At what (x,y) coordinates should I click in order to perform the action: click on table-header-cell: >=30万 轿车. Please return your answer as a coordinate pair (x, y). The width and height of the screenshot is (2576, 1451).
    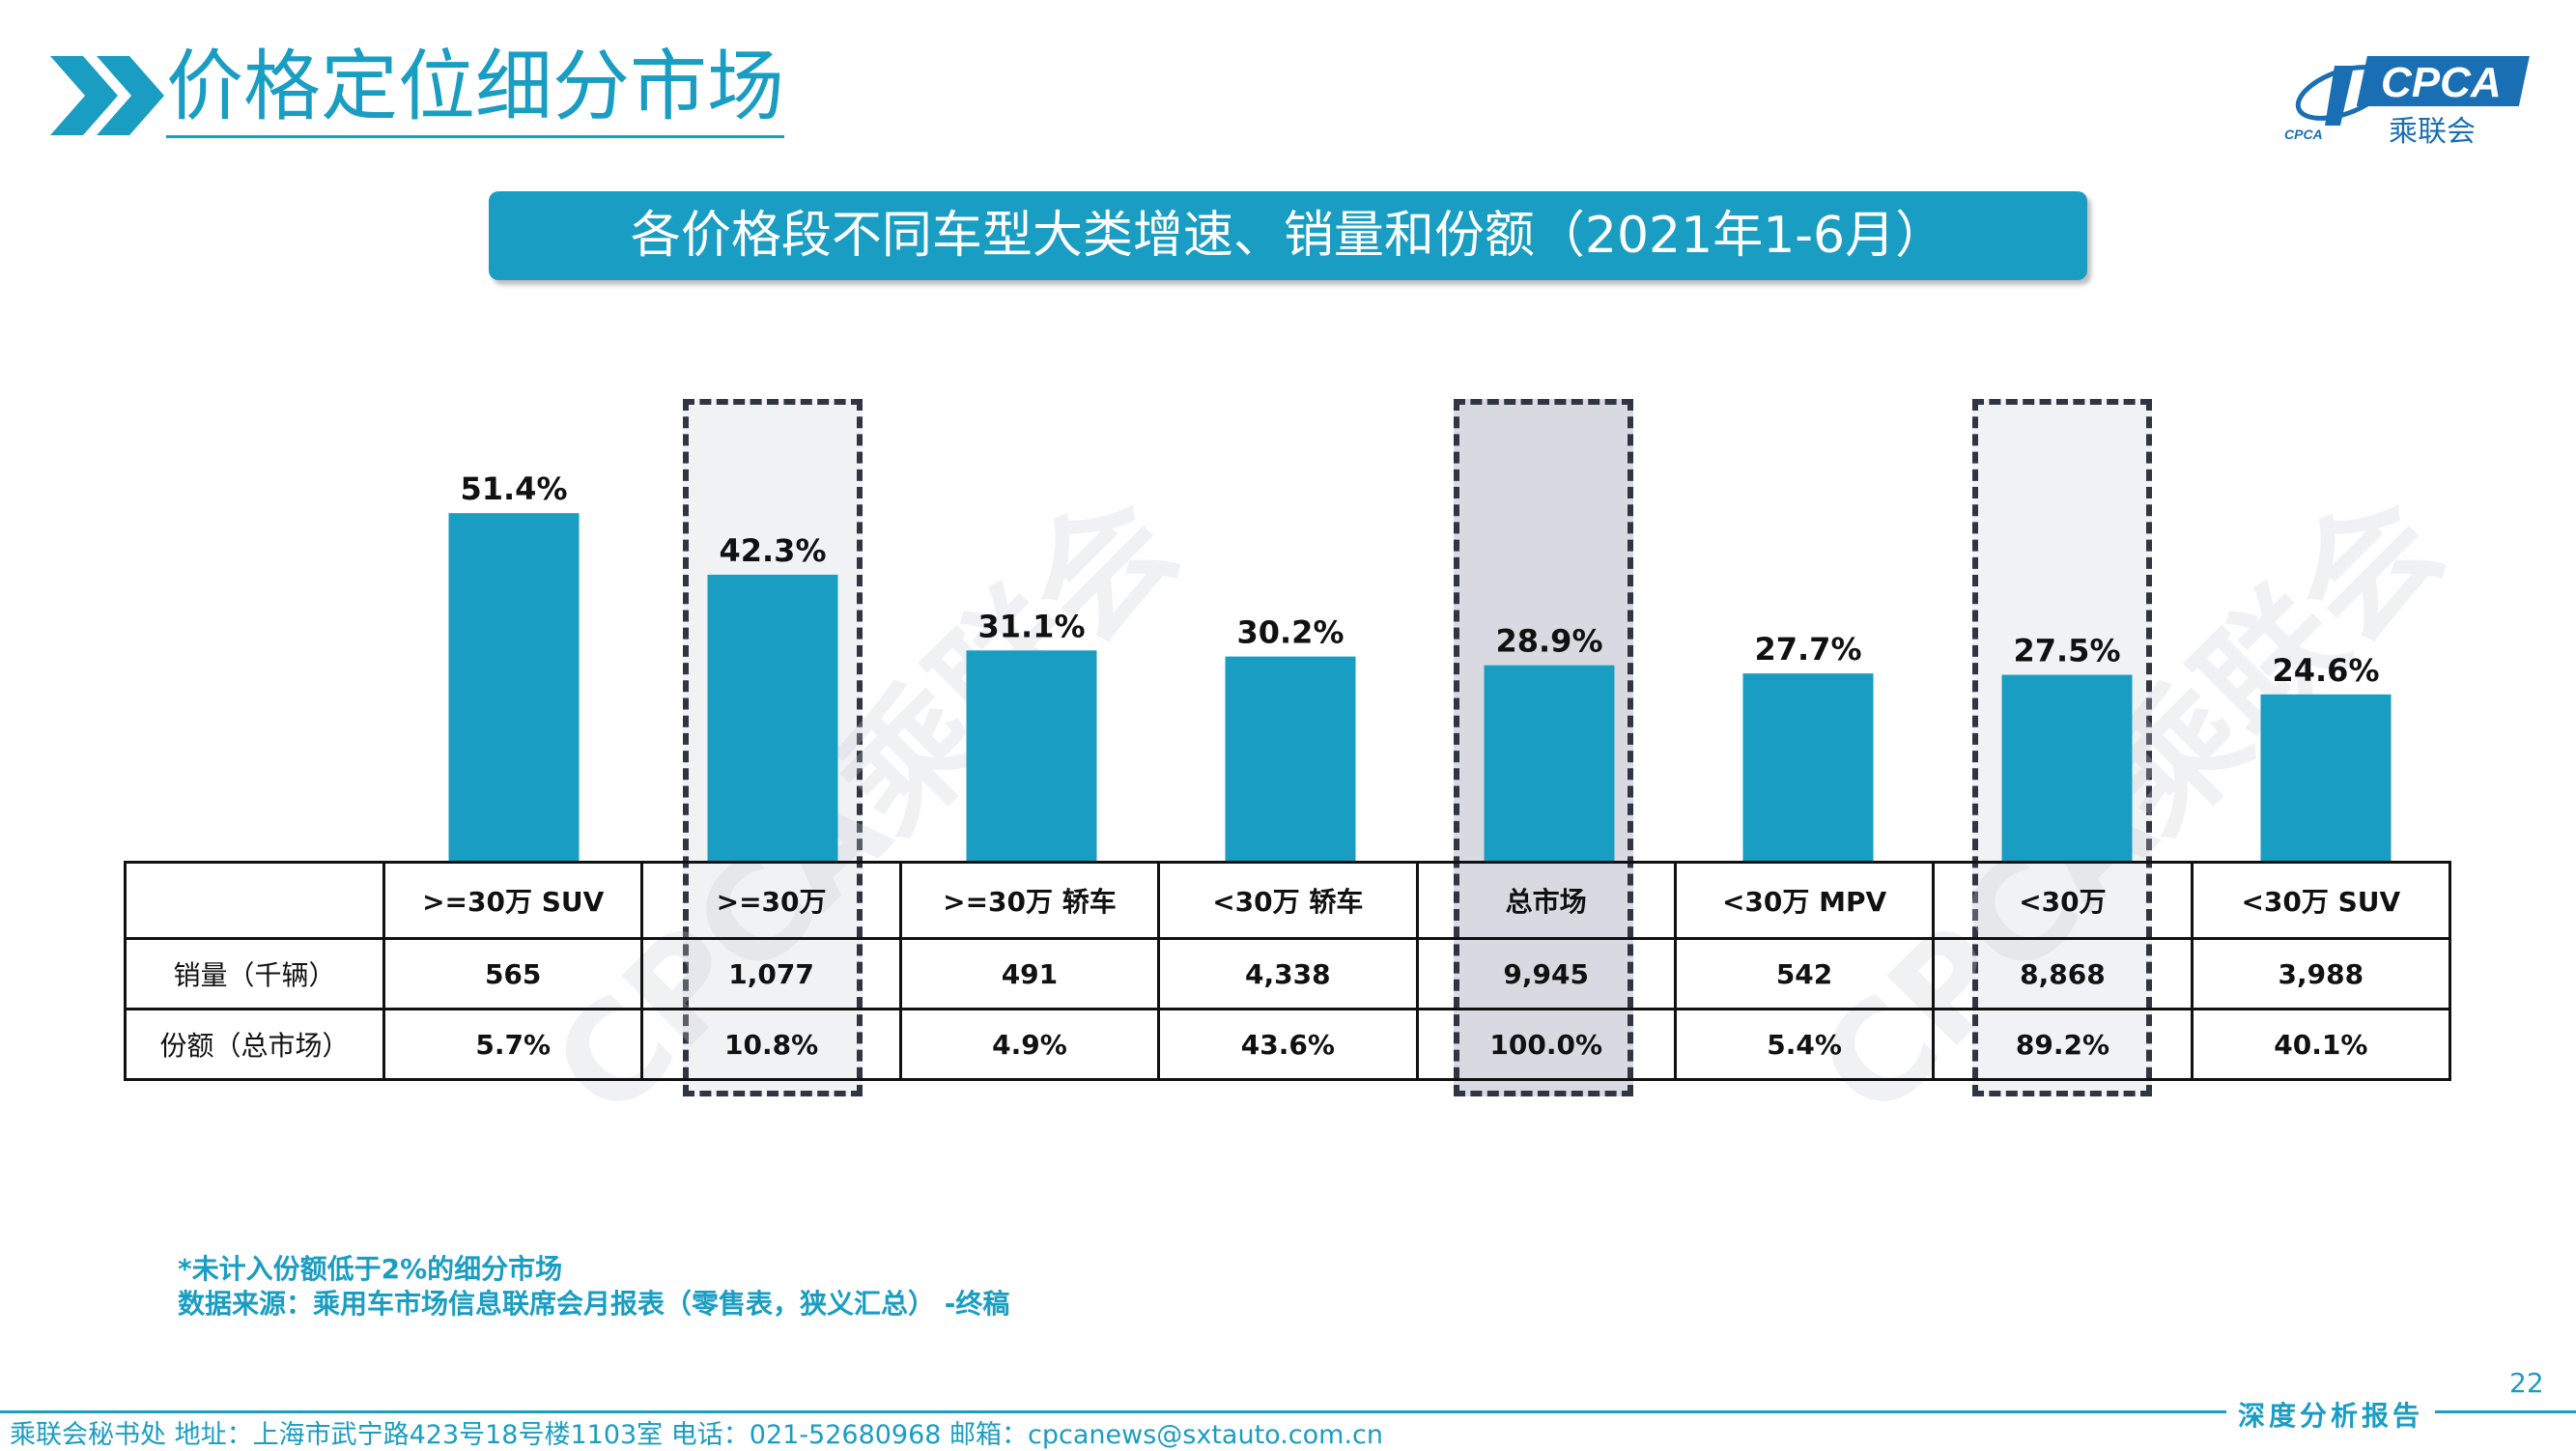
    Looking at the image, I should click on (1029, 900).